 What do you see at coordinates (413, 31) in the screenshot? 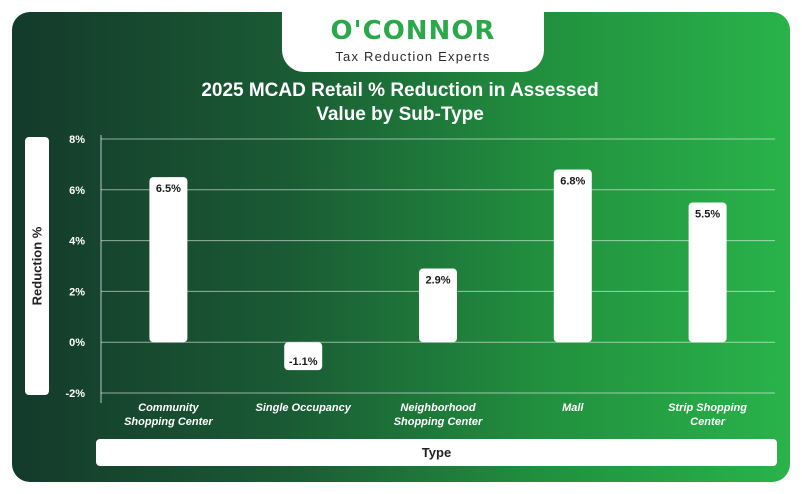
I see `brand-logo: O'CONNOR` at bounding box center [413, 31].